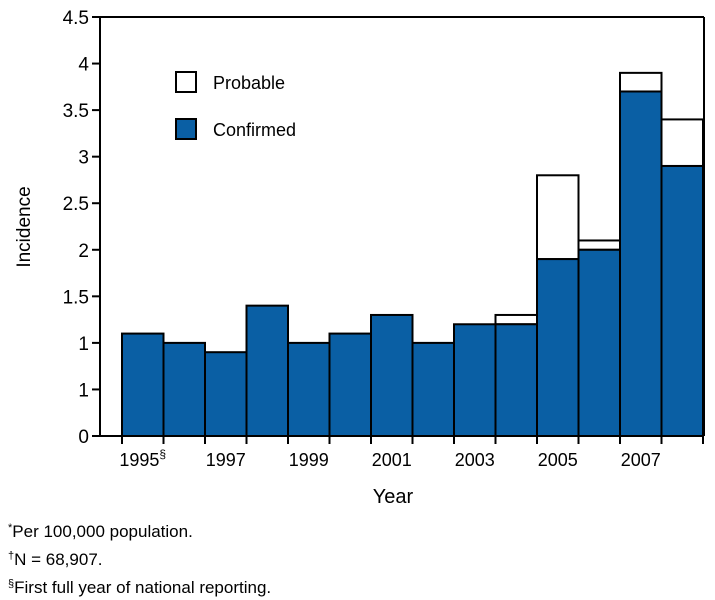  Describe the element at coordinates (433, 389) in the screenshot. I see `bar-confirmed-2002` at that location.